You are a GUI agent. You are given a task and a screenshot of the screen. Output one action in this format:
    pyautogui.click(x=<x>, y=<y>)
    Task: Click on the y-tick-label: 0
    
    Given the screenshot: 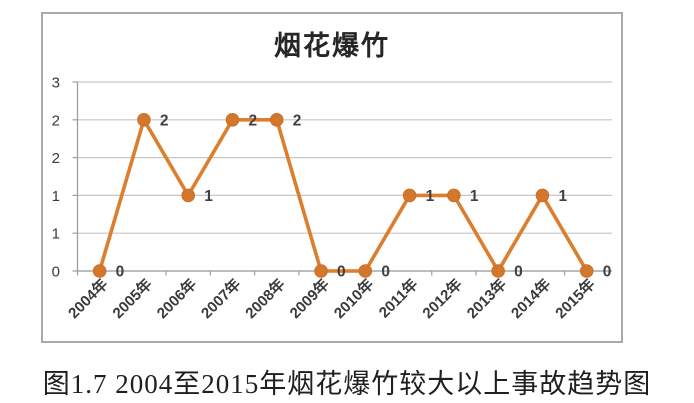 What is the action you would take?
    pyautogui.click(x=56, y=272)
    